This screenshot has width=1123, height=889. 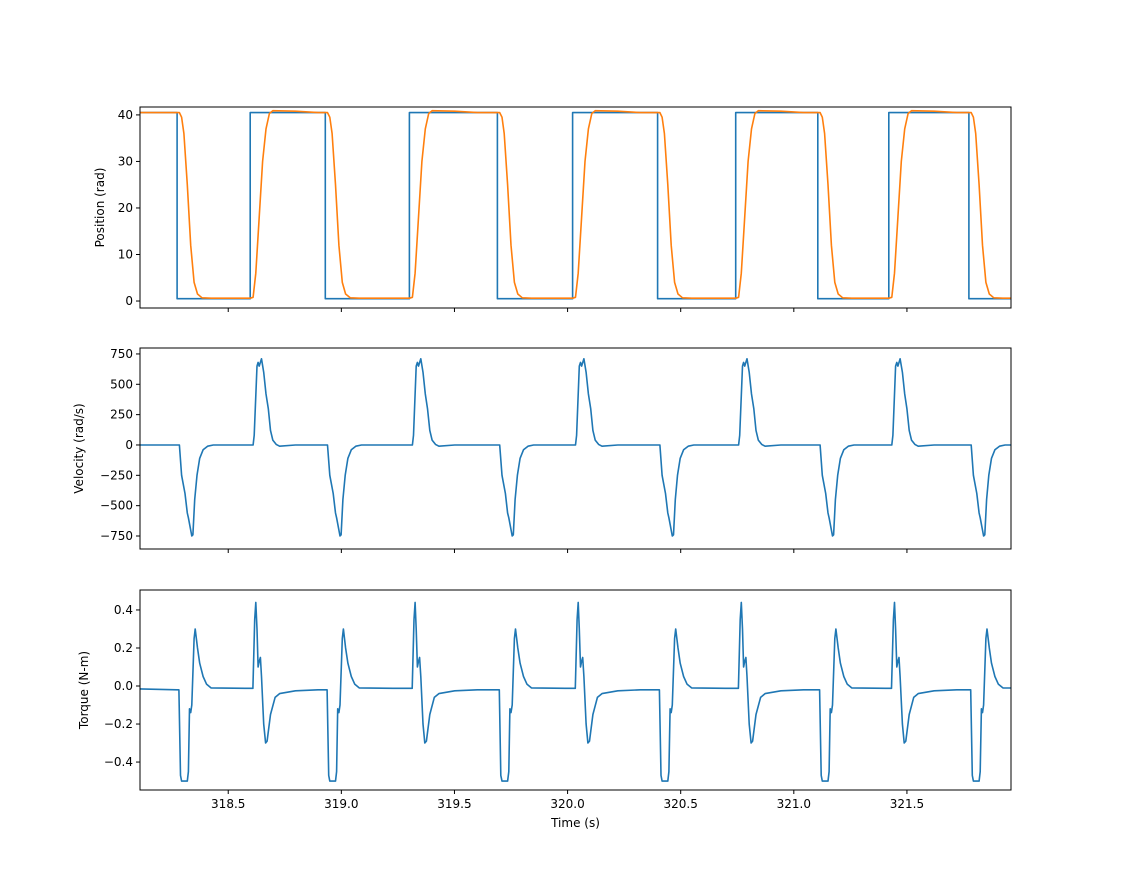 What do you see at coordinates (575, 823) in the screenshot?
I see `x-axis-label: Time (s)` at bounding box center [575, 823].